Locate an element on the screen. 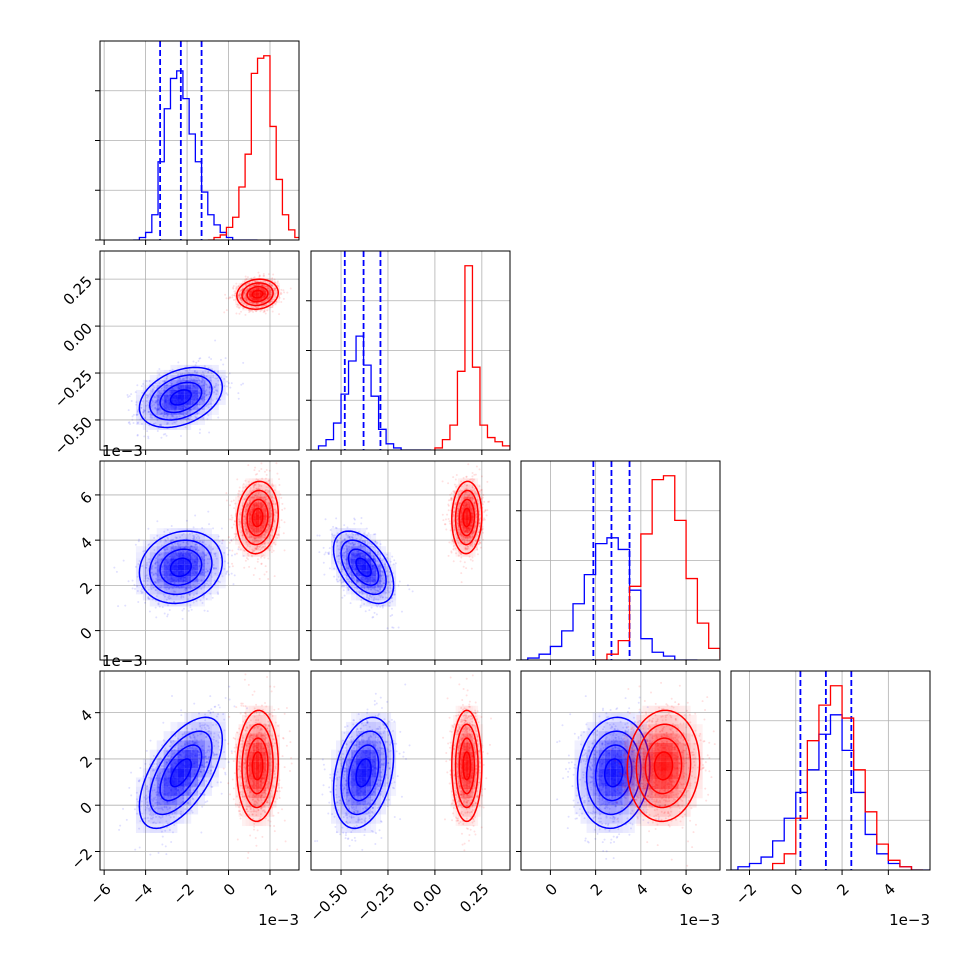 The height and width of the screenshot is (970, 970). x-tick-label: −4 is located at coordinates (142, 894).